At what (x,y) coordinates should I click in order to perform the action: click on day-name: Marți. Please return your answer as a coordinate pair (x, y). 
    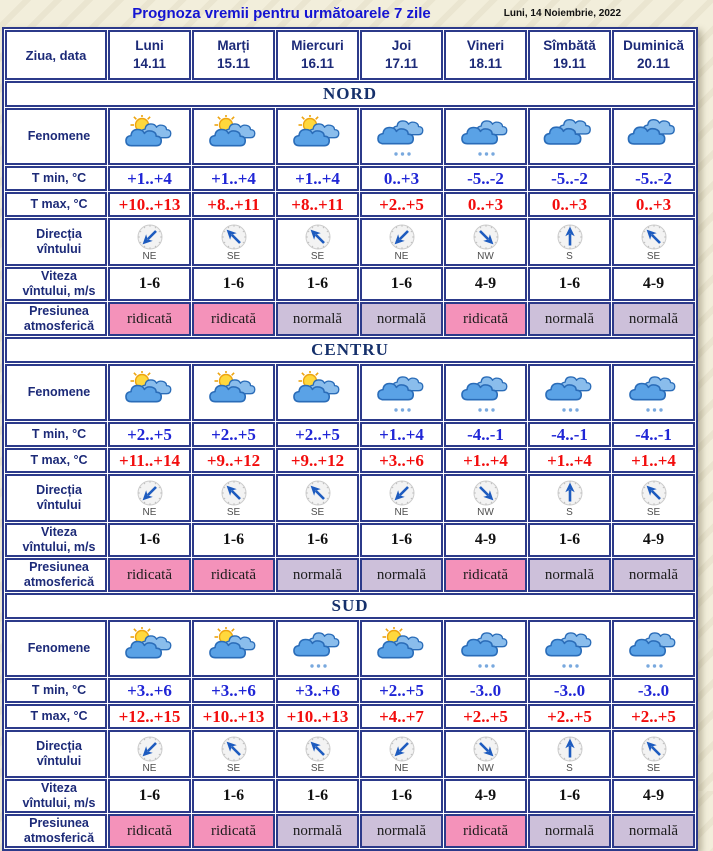
    Looking at the image, I should click on (233, 45).